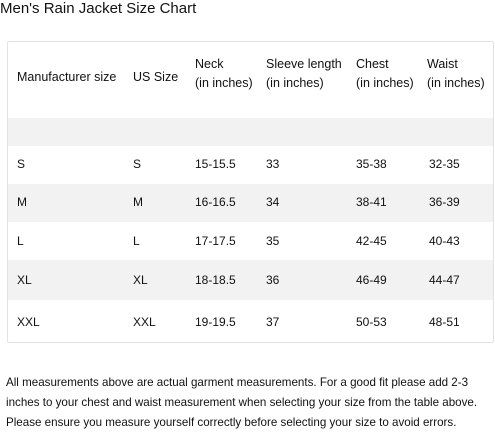 The image size is (495, 443). What do you see at coordinates (24, 280) in the screenshot?
I see `cell-manufacturer-size: XL` at bounding box center [24, 280].